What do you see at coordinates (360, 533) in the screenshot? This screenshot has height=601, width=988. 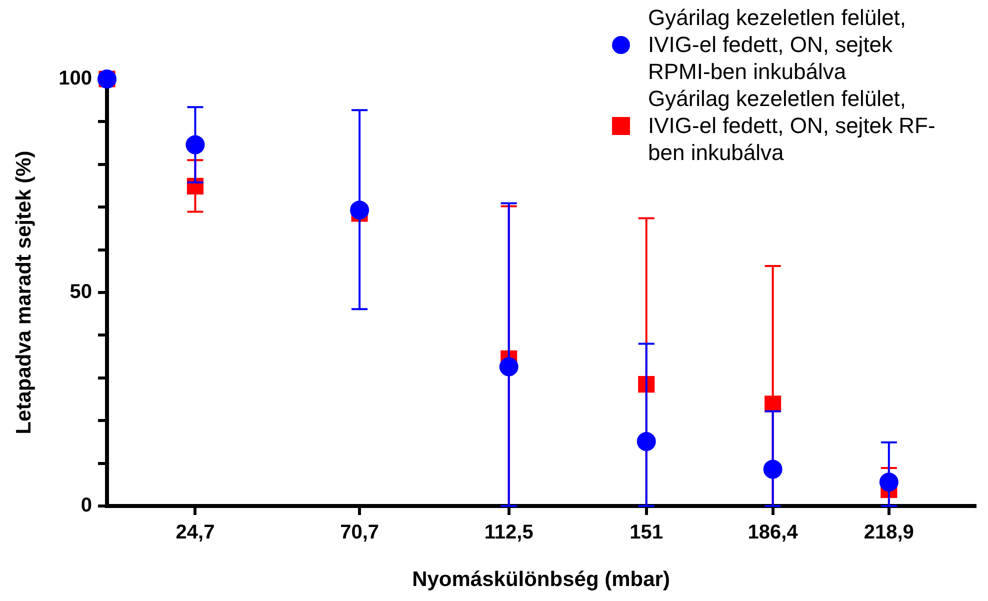 I see `x-tick-label: 70,7` at bounding box center [360, 533].